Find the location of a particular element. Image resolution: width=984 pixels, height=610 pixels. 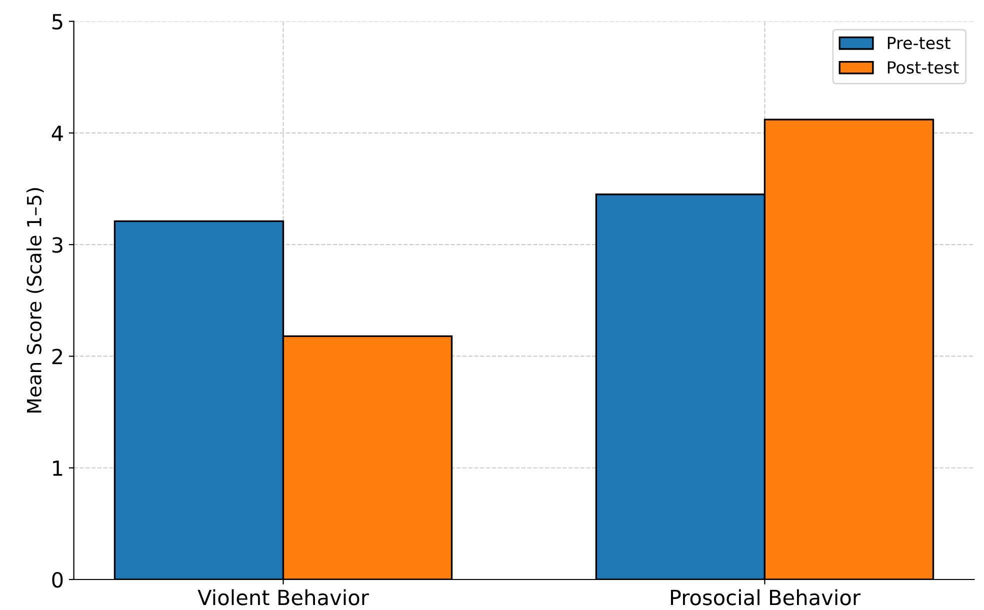

y-tick-label: 1 is located at coordinates (57, 468).